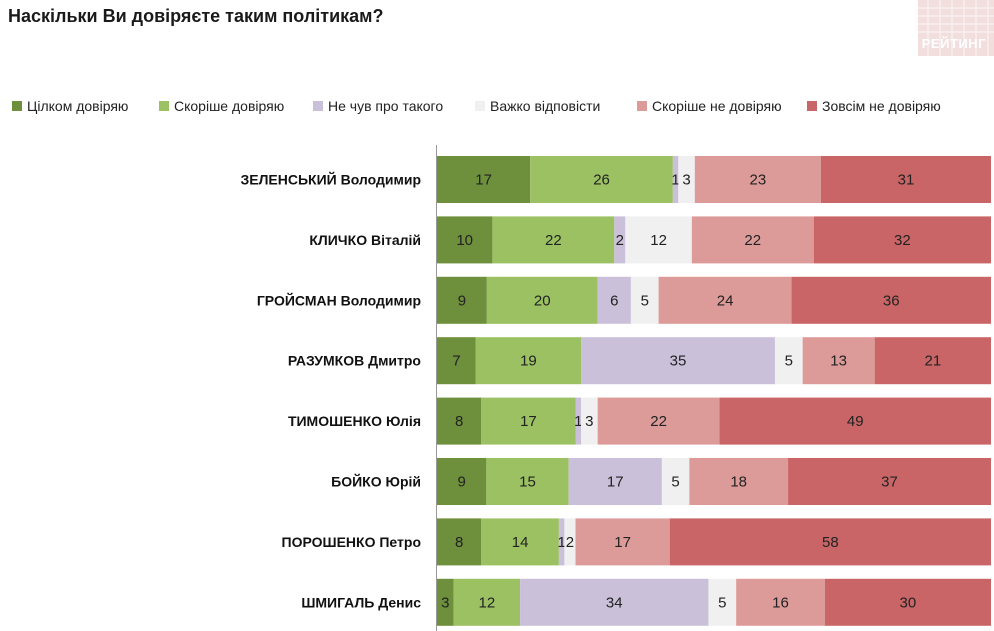 The width and height of the screenshot is (994, 631). I want to click on row-label: ТИМОШЕНКО Юлія, so click(354, 421).